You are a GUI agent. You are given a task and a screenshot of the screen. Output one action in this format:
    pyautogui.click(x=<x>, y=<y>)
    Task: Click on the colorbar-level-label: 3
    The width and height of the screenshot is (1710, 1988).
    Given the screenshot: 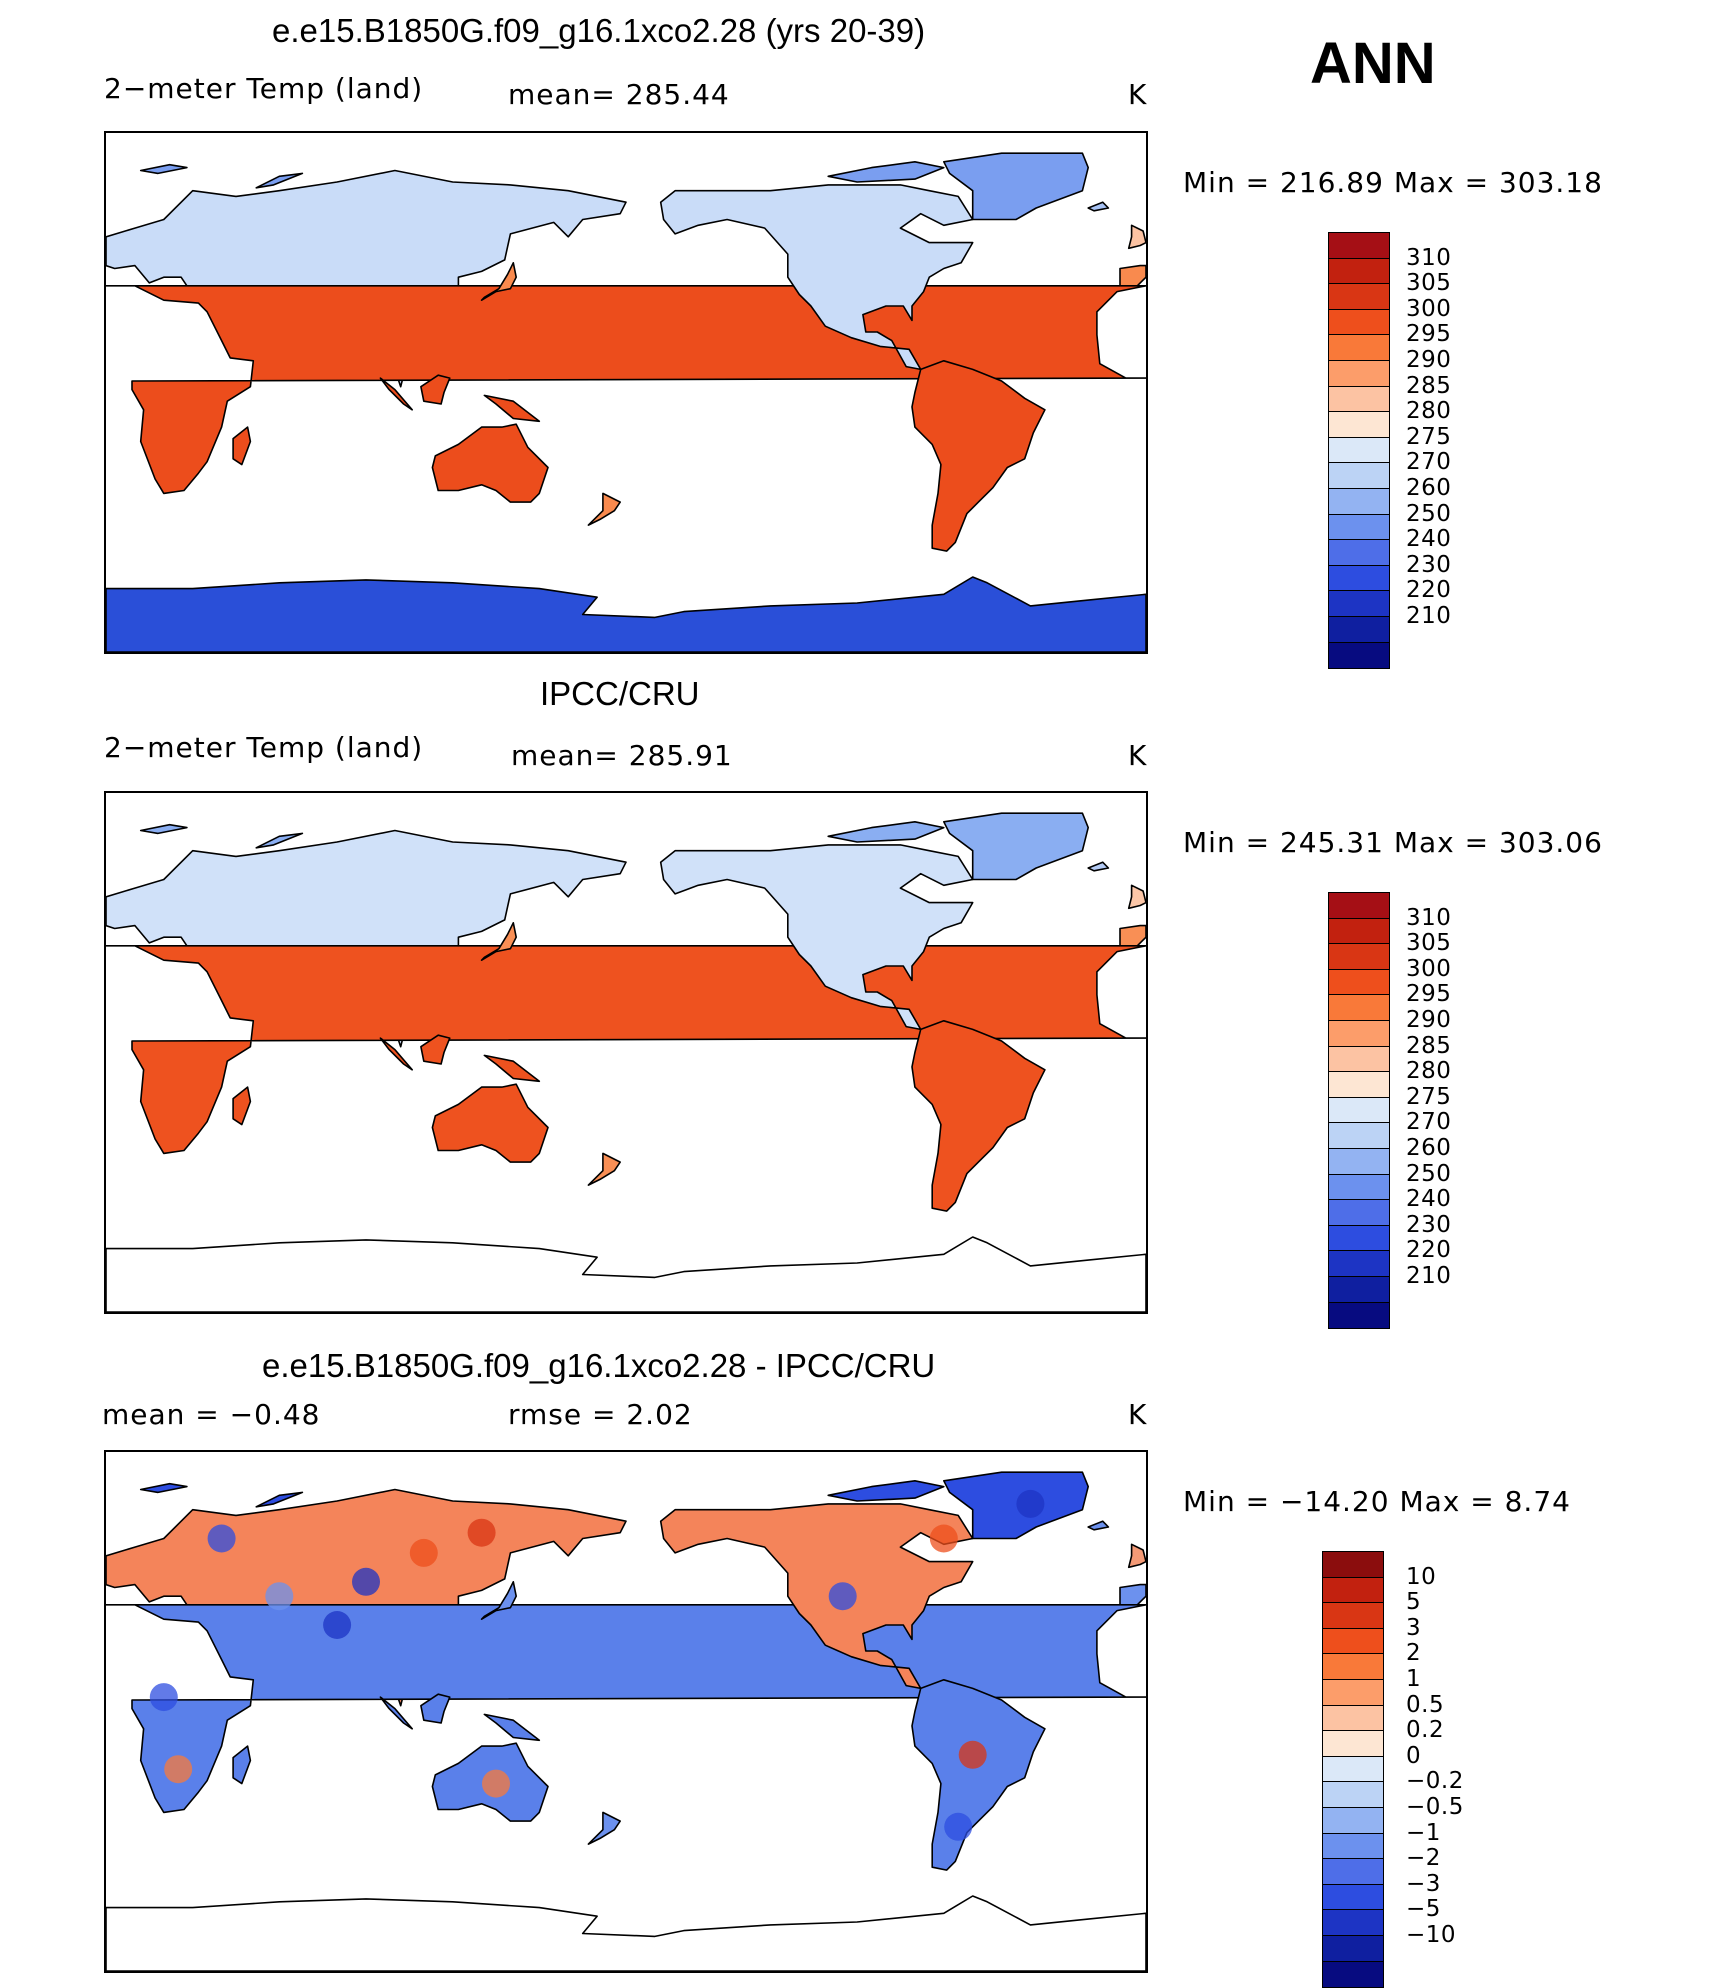 What is the action you would take?
    pyautogui.click(x=1414, y=1627)
    